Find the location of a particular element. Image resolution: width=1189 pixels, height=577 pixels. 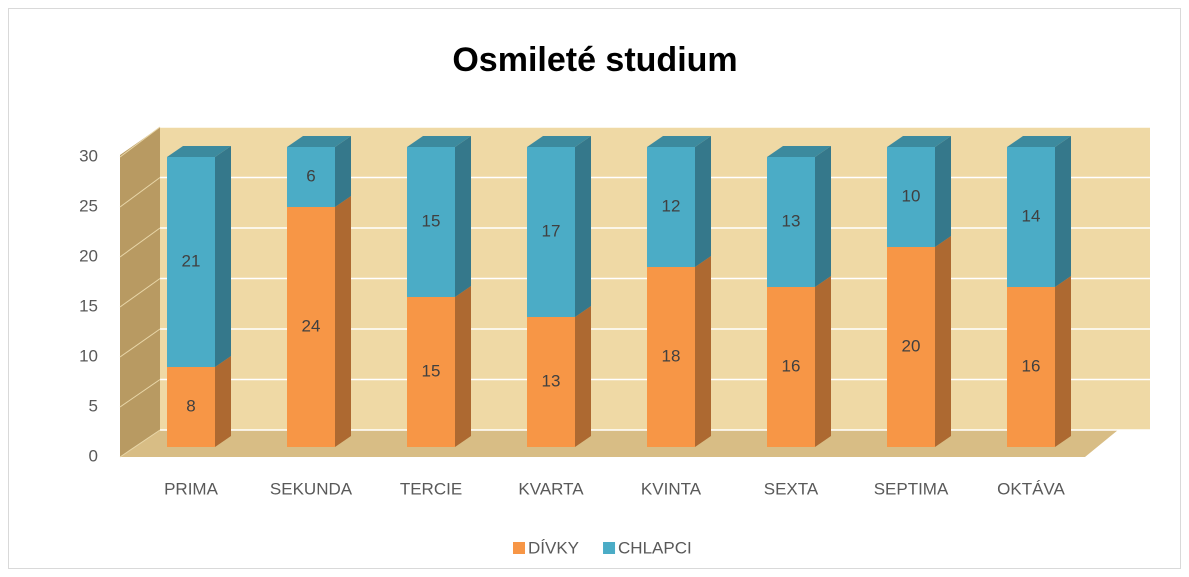

x-tick-label: TERCIE is located at coordinates (431, 488).